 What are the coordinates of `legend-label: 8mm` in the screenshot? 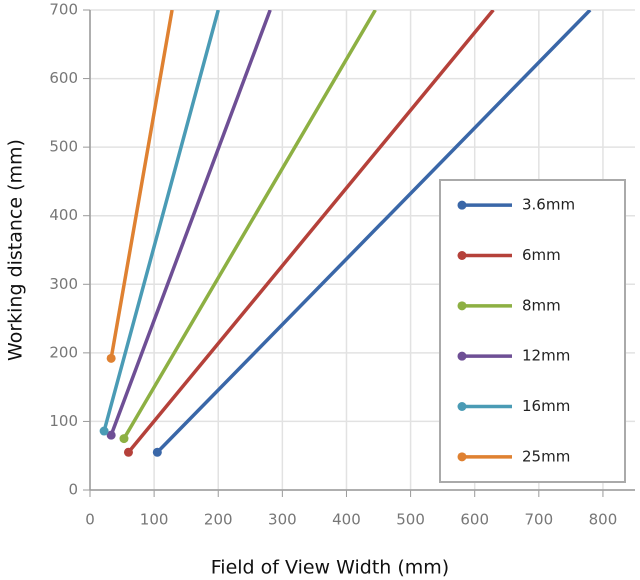 It's located at (541, 305).